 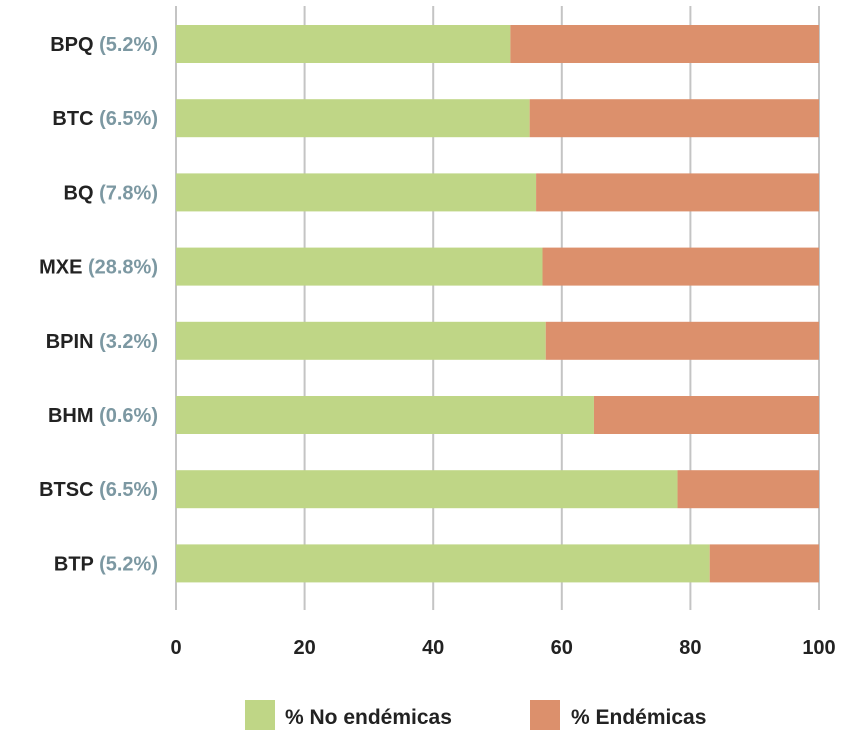 I want to click on category-label-btp: BTP (5.2%), so click(x=106, y=564).